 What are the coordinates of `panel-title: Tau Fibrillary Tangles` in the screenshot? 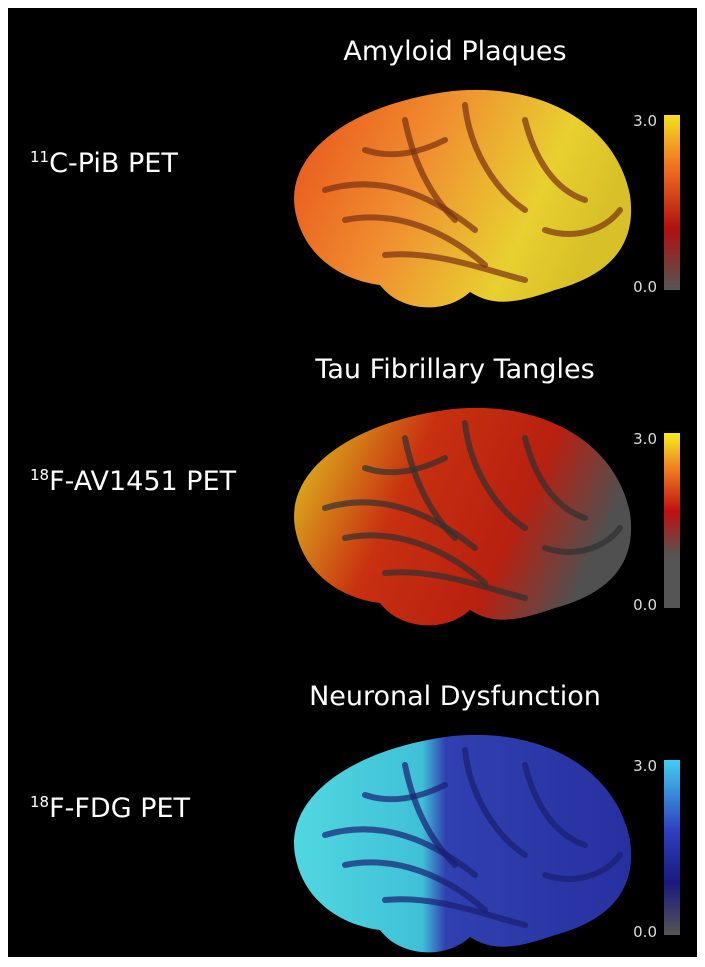 It's located at (454, 369).